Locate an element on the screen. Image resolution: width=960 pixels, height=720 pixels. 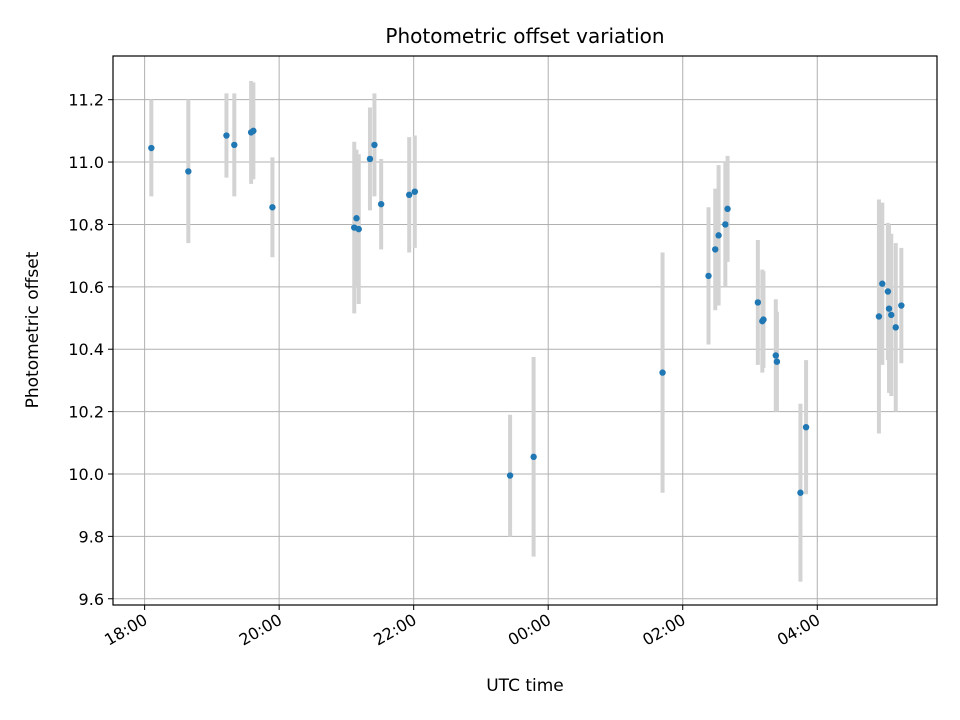
y-tick-label: 10.6 is located at coordinates (86, 287).